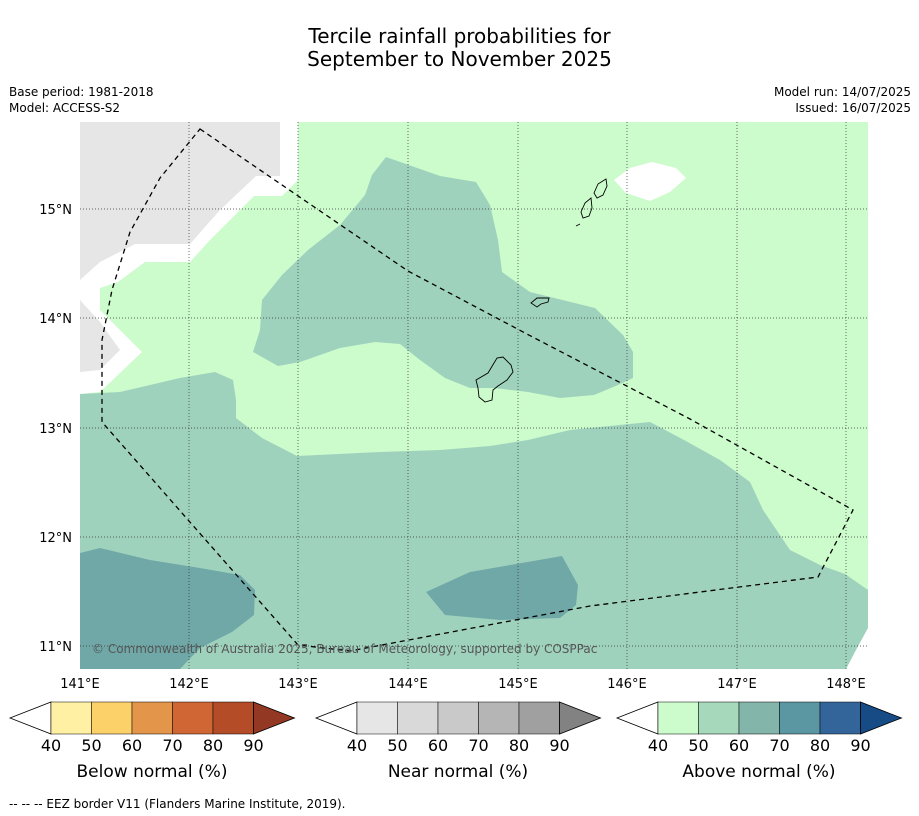  What do you see at coordinates (253, 745) in the screenshot?
I see `colorbar-below-tick: 90` at bounding box center [253, 745].